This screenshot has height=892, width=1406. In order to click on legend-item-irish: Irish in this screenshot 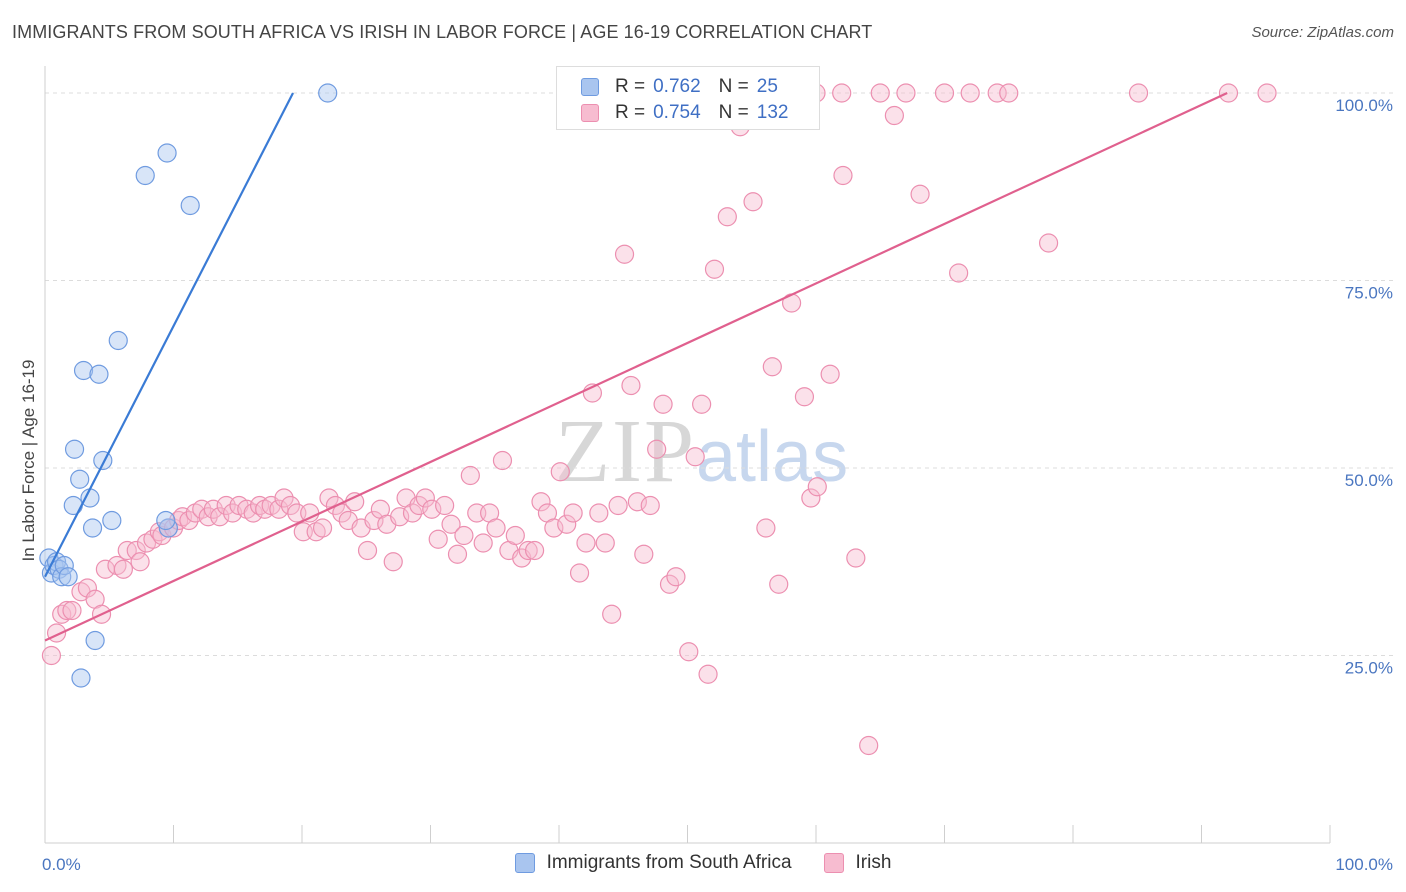, I will do `click(857, 863)`.